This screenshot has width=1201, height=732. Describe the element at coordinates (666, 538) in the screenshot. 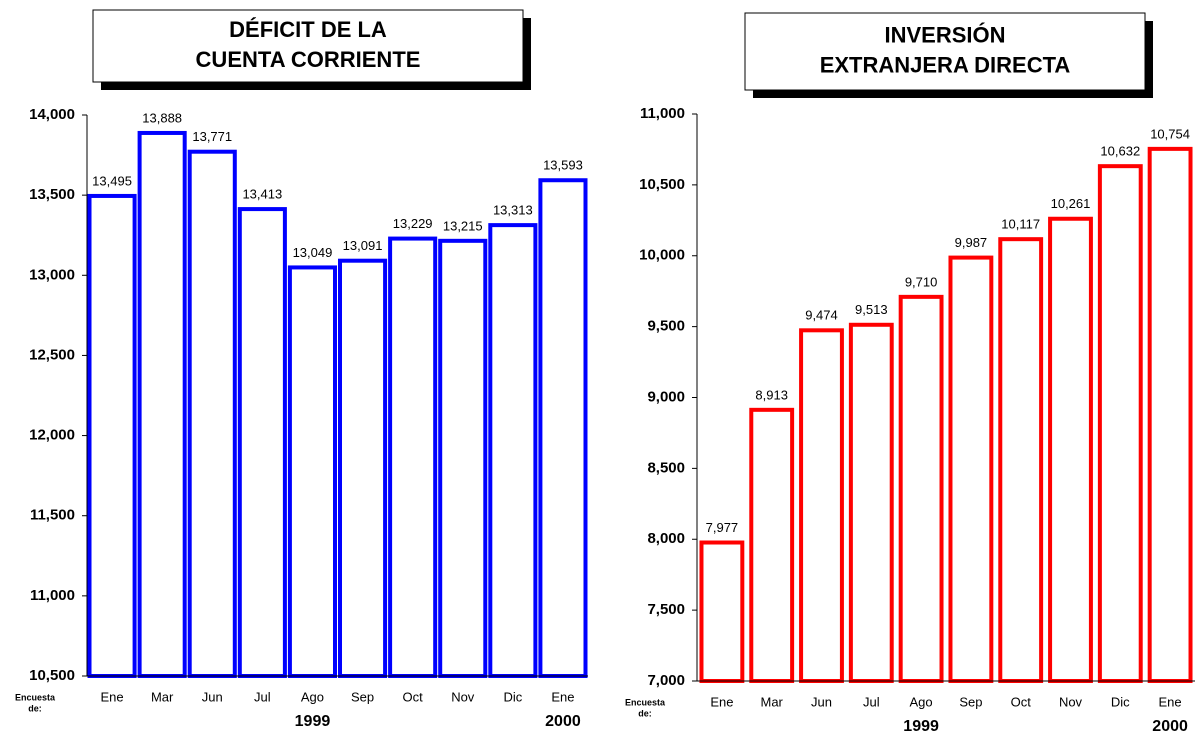

I see `y-tick-label: 8,000` at that location.